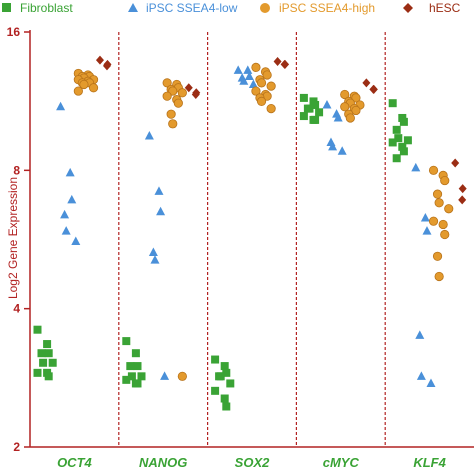  I want to click on legend-label: hESC, so click(445, 8).